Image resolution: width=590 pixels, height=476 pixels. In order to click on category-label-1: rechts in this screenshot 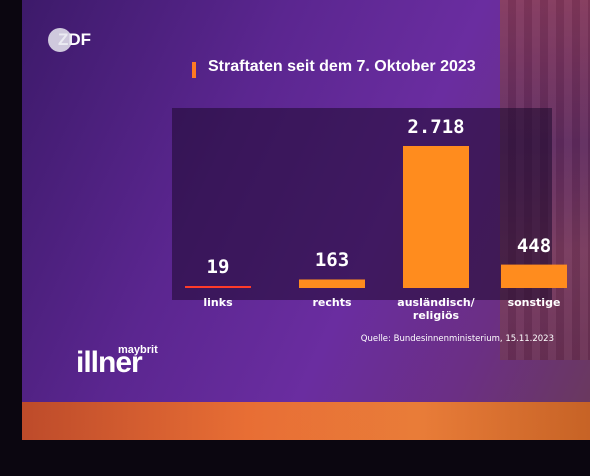, I will do `click(332, 302)`.